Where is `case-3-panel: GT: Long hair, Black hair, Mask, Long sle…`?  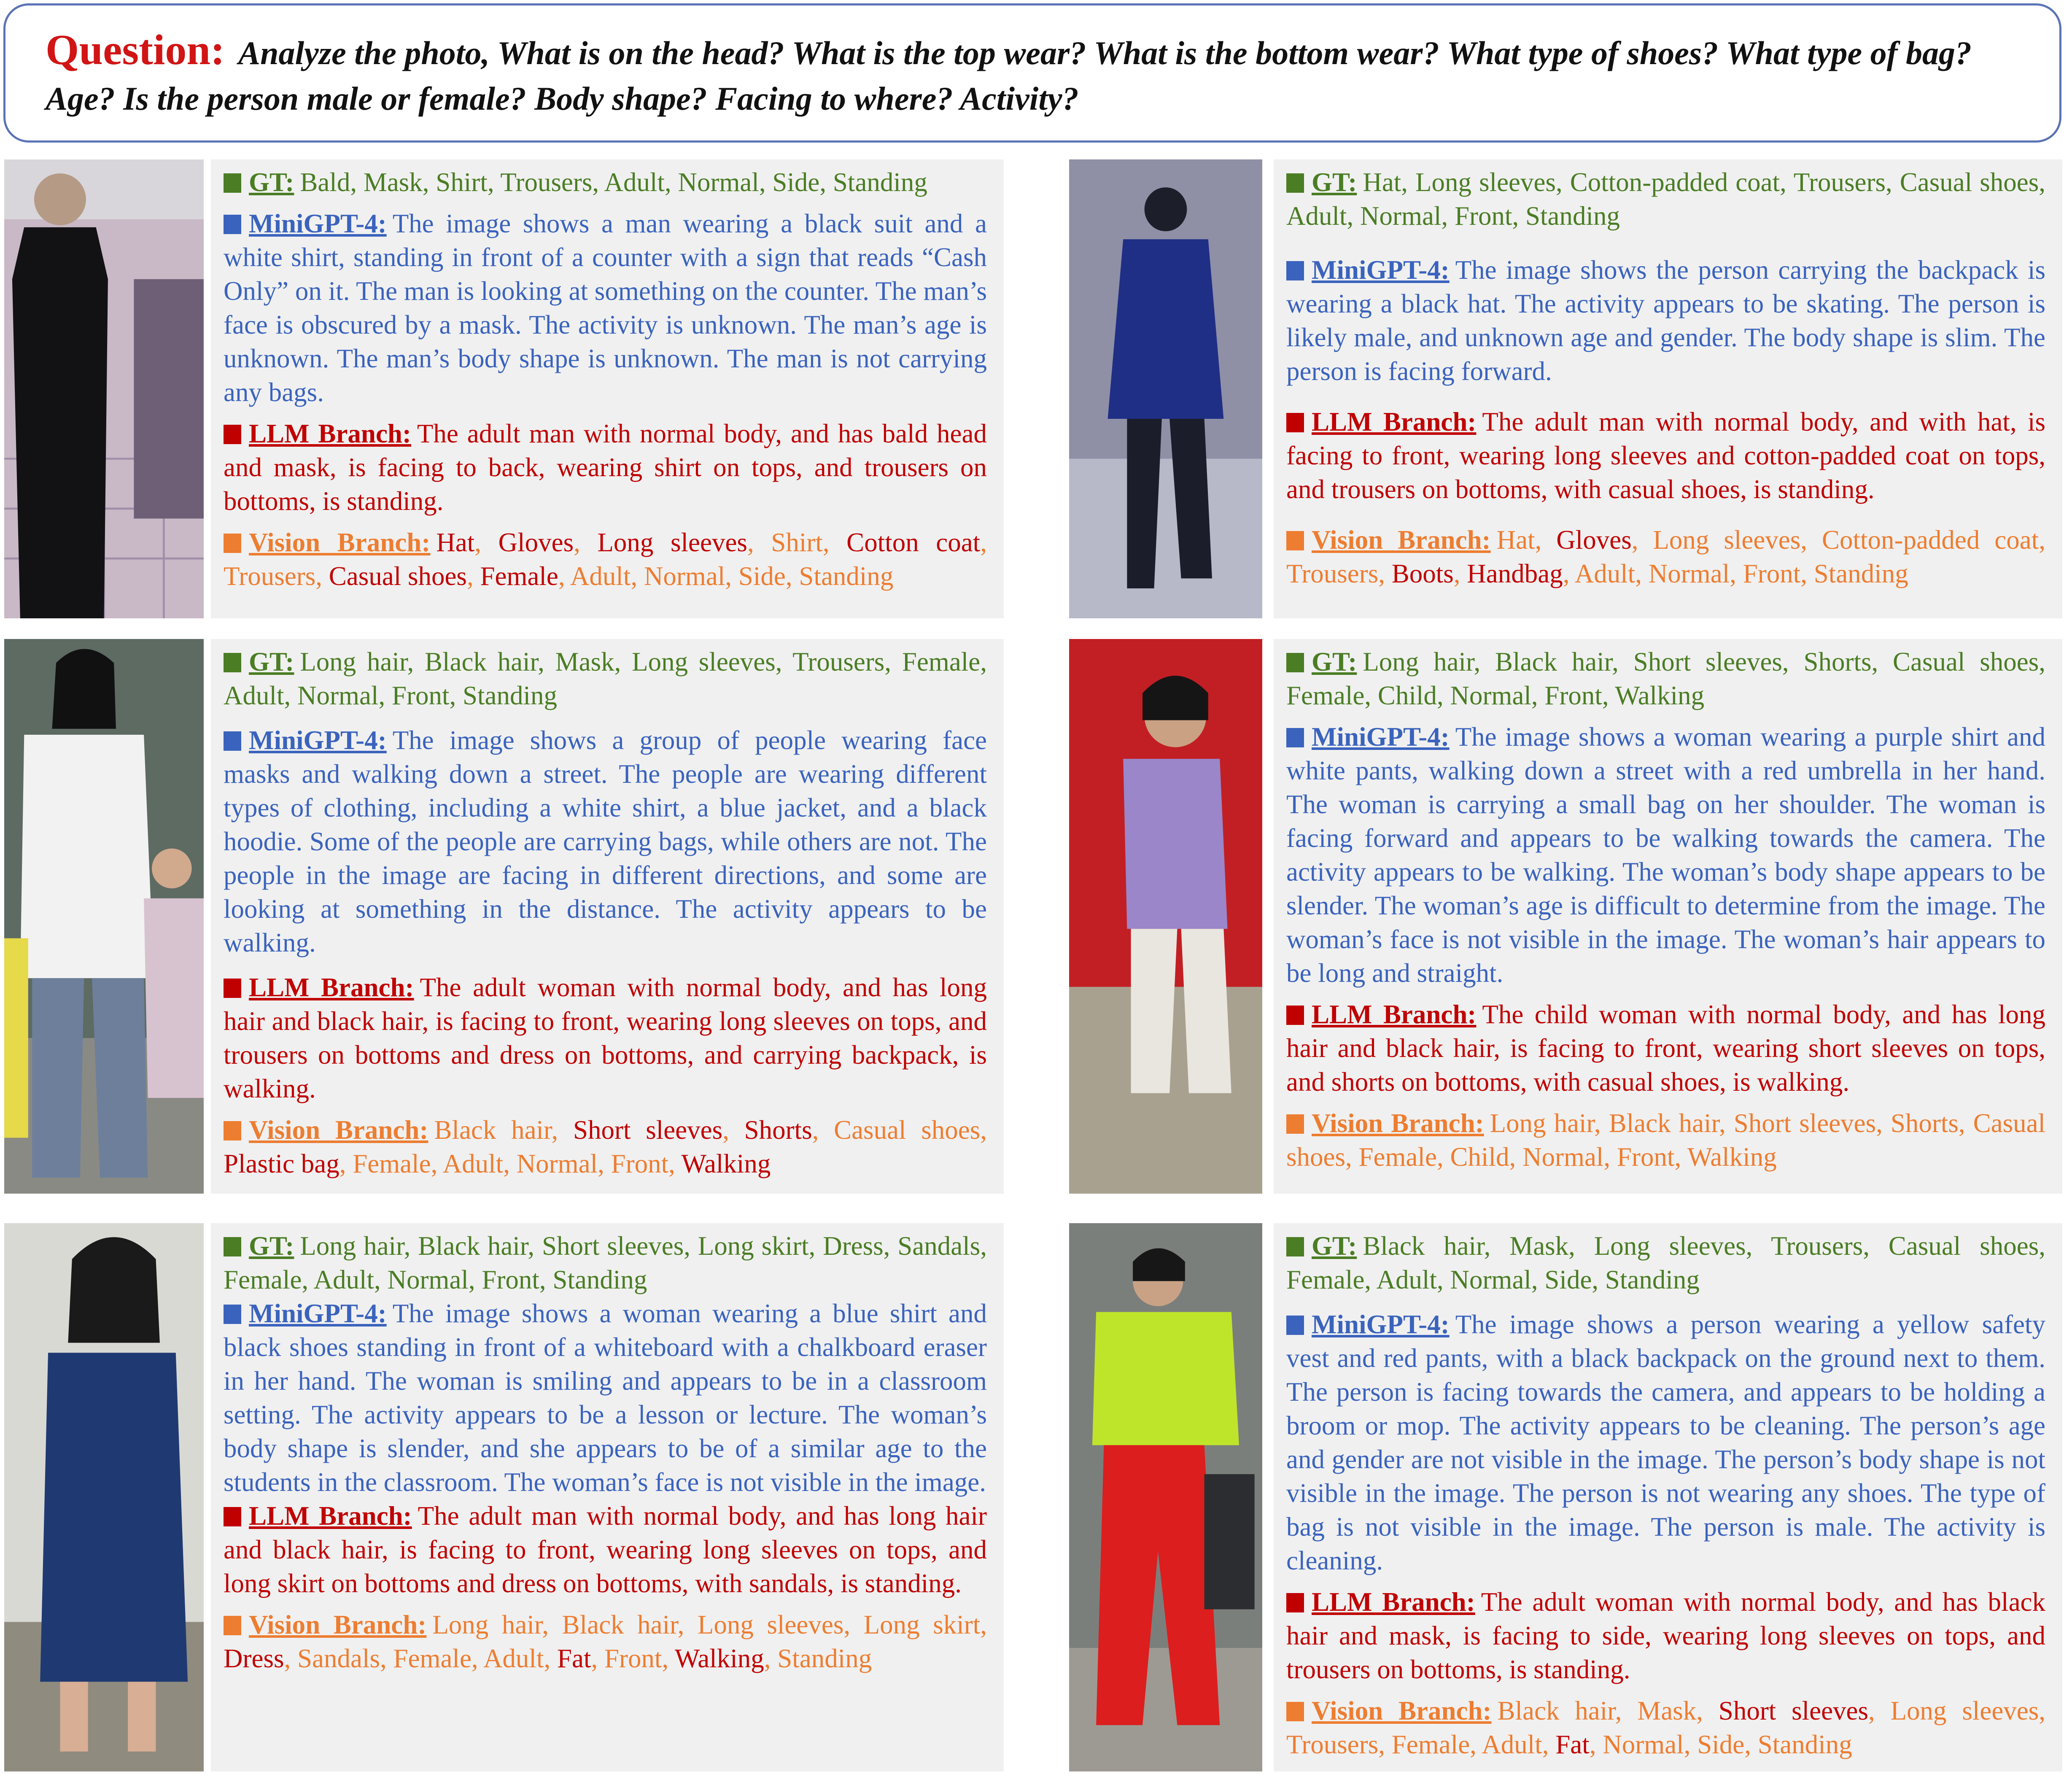
case-3-panel: GT: Long hair, Black hair, Mask, Long sle… is located at coordinates (607, 916).